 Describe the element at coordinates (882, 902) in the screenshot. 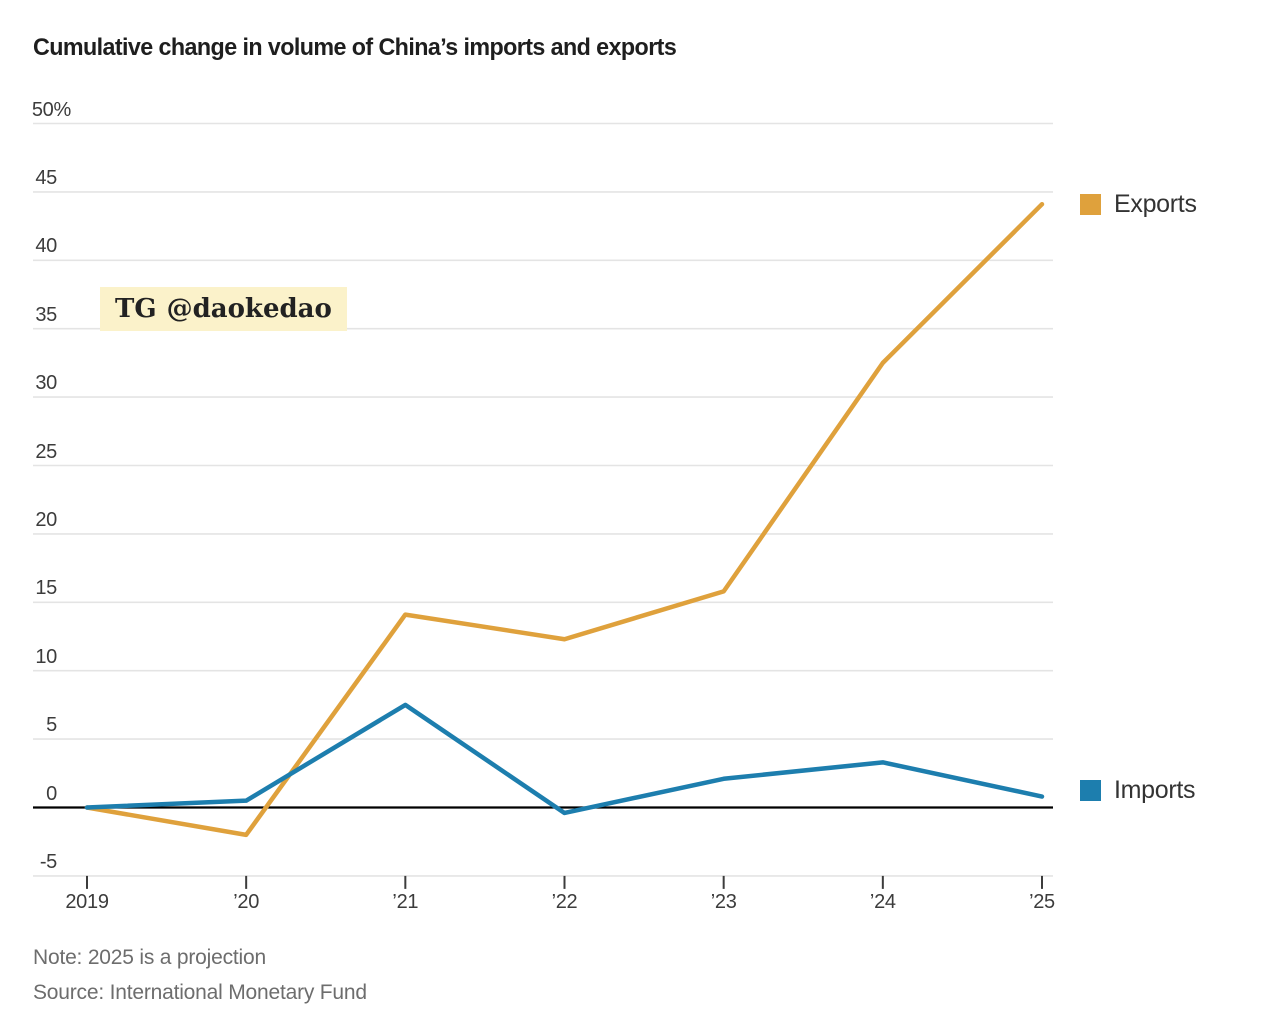

I see `x-tick-label: ’24` at that location.